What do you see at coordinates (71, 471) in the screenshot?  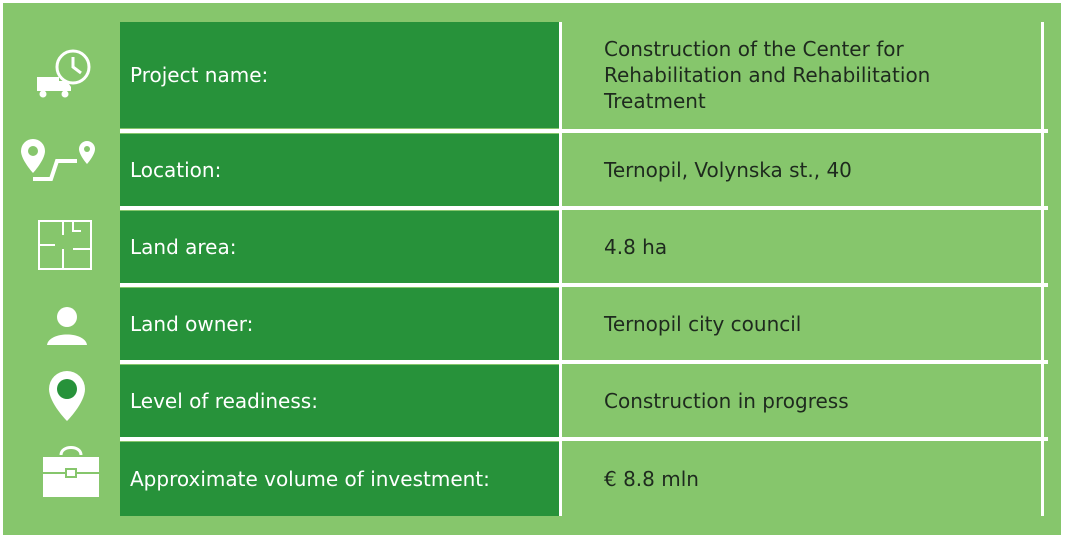 I see `briefcase-icon` at bounding box center [71, 471].